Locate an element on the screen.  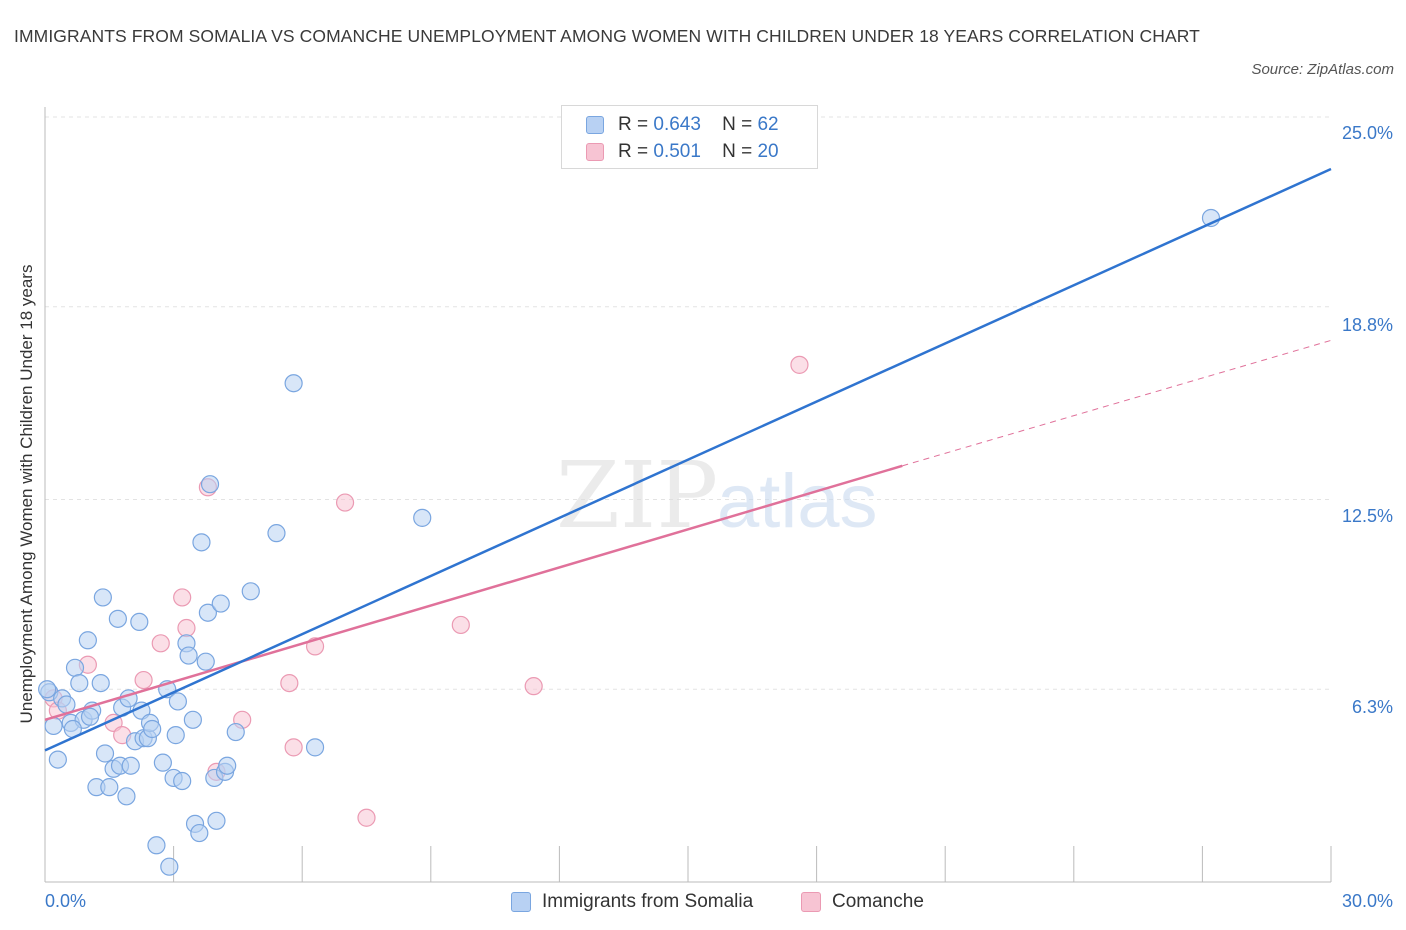
source-label: Source: ZipAtlas.com is located at coordinates (1322, 69).